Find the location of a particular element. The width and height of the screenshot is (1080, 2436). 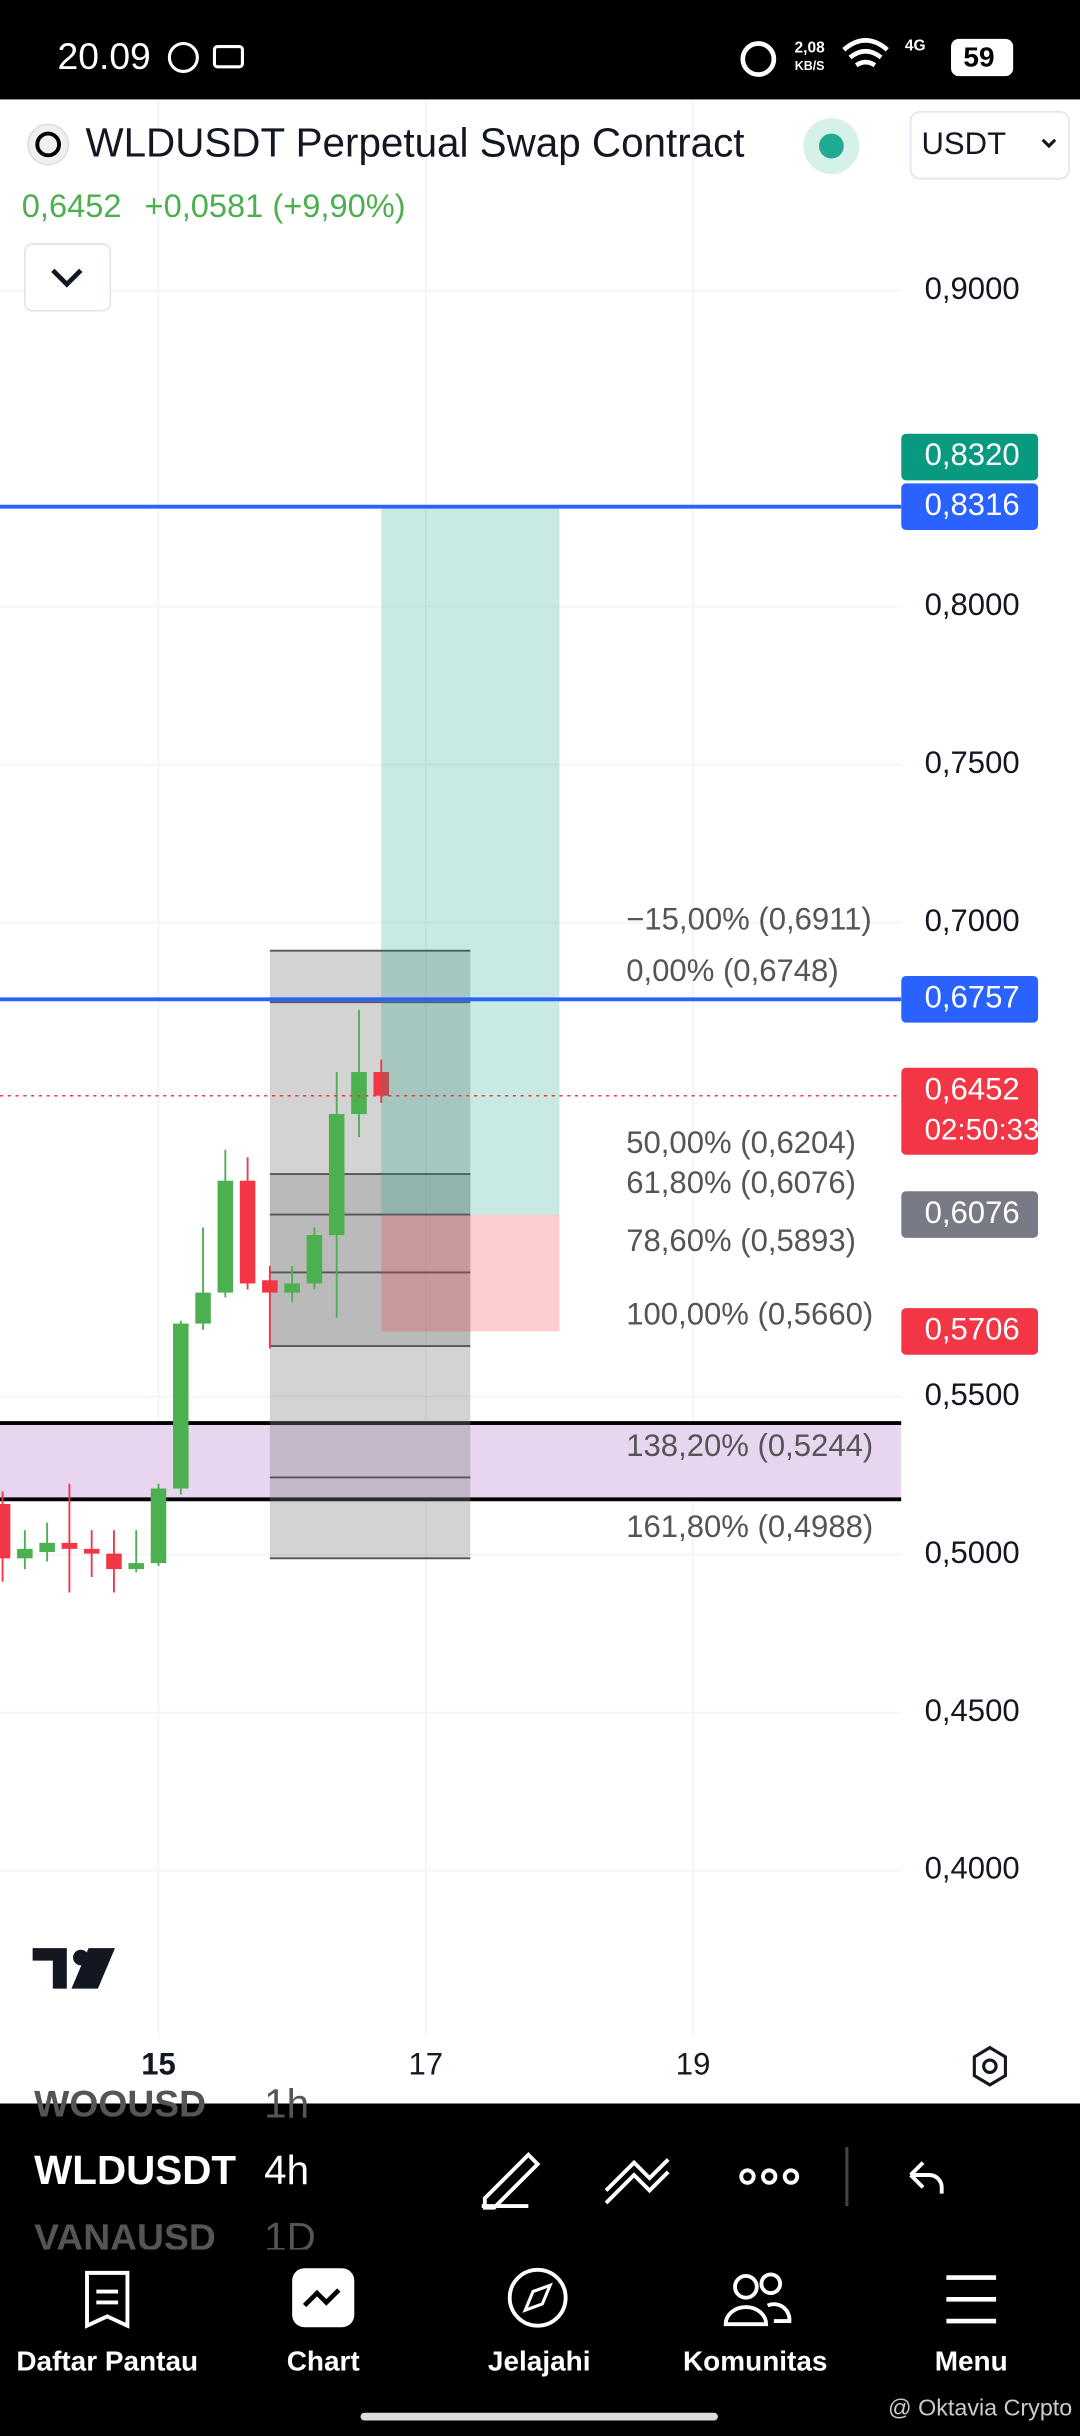

price-badge-label: 0,5706 is located at coordinates (972, 1329).